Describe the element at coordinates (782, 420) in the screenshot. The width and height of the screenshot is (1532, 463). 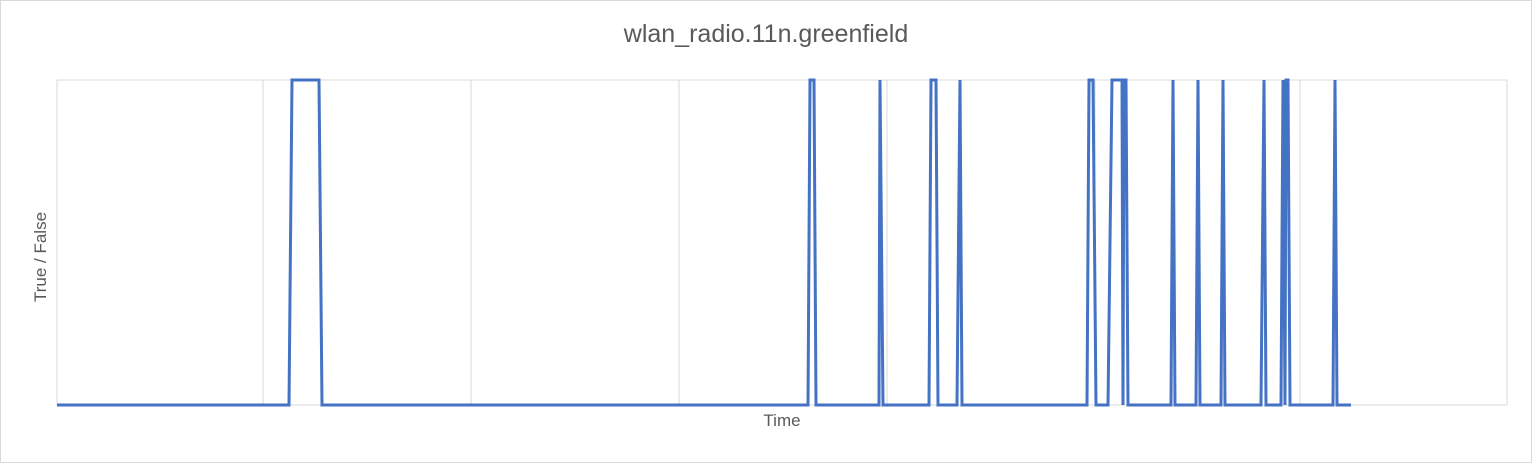
I see `x-axis-label: Time` at that location.